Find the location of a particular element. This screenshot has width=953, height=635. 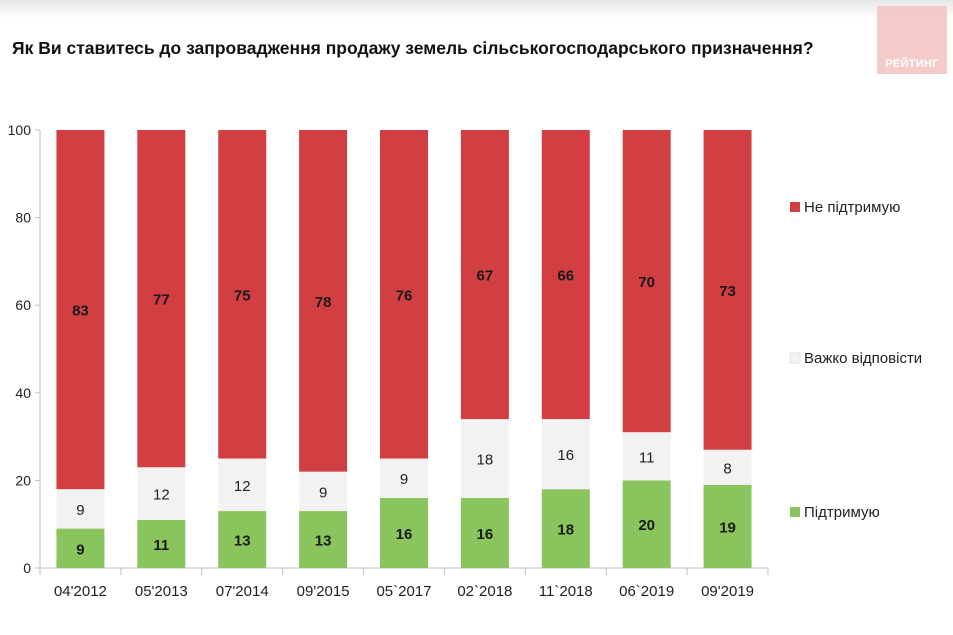

data-label-oppose: 76 is located at coordinates (404, 295).